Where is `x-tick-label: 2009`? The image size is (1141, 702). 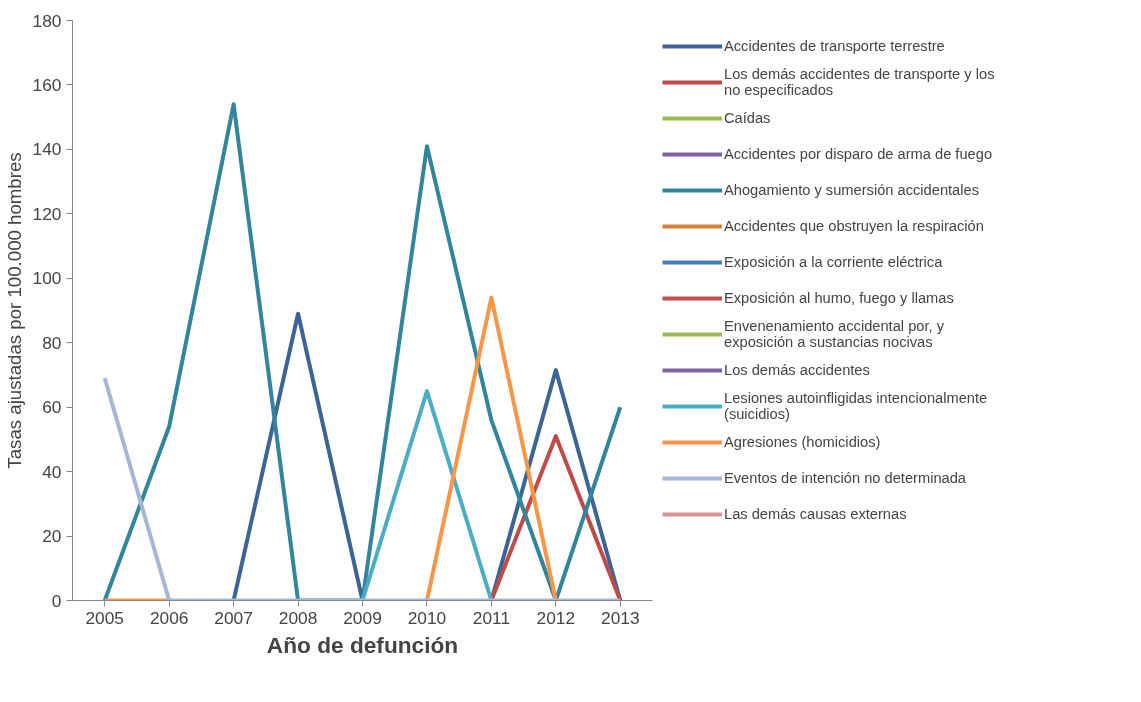 x-tick-label: 2009 is located at coordinates (362, 617).